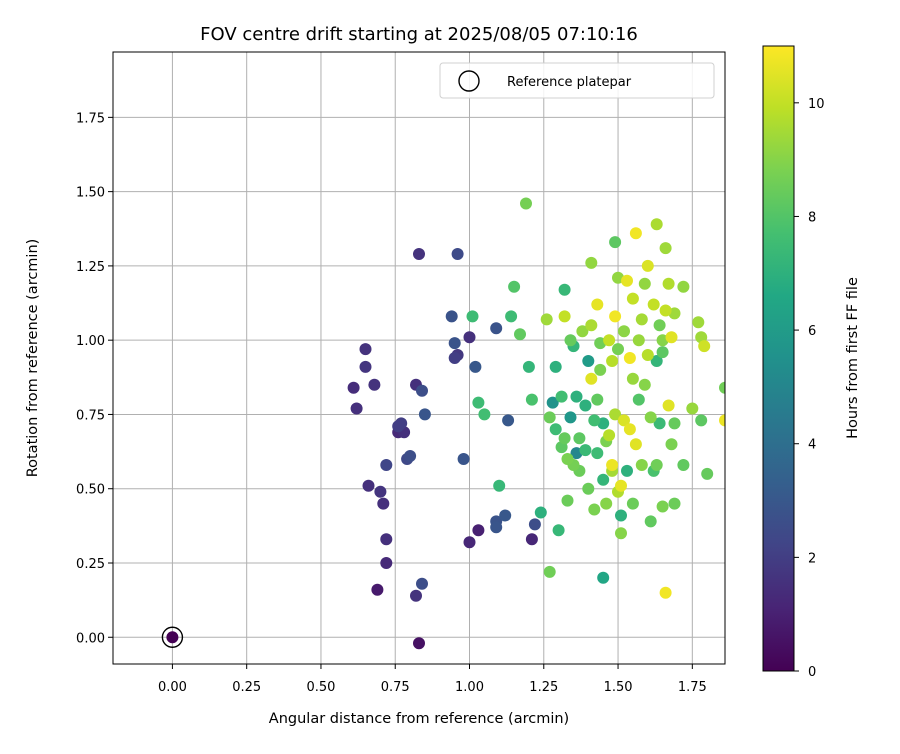 The image size is (900, 754). I want to click on y-tick-label: 0.00, so click(90, 638).